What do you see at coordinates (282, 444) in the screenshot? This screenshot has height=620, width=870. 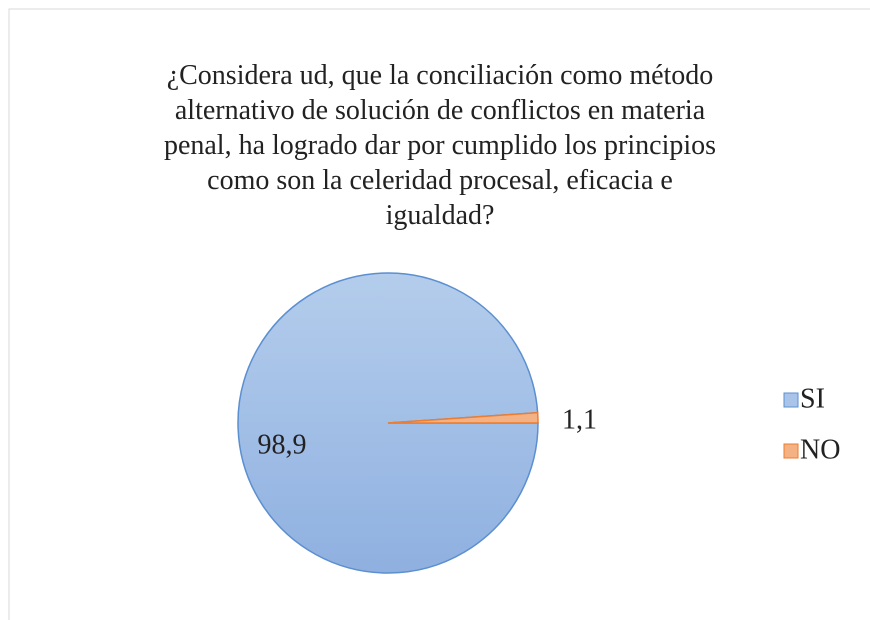 I see `data-label: 98,9` at bounding box center [282, 444].